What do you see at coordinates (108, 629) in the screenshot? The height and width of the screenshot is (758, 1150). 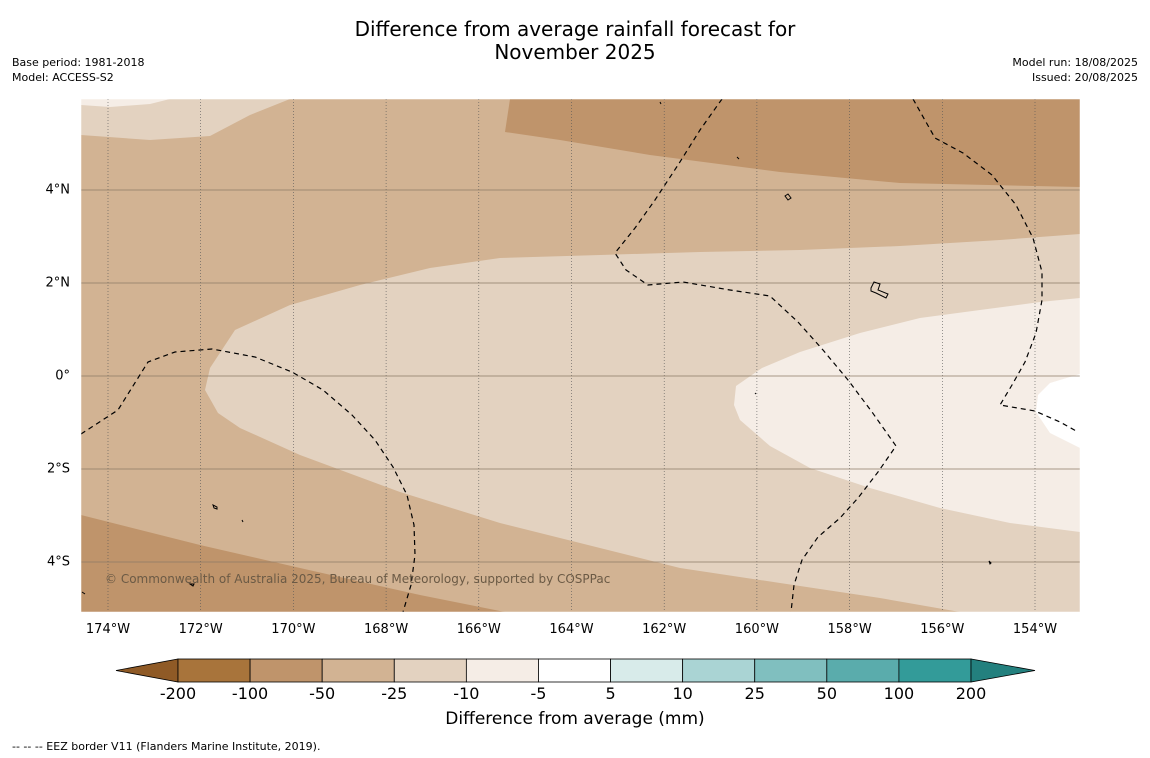 I see `longitude-label: 174°W` at bounding box center [108, 629].